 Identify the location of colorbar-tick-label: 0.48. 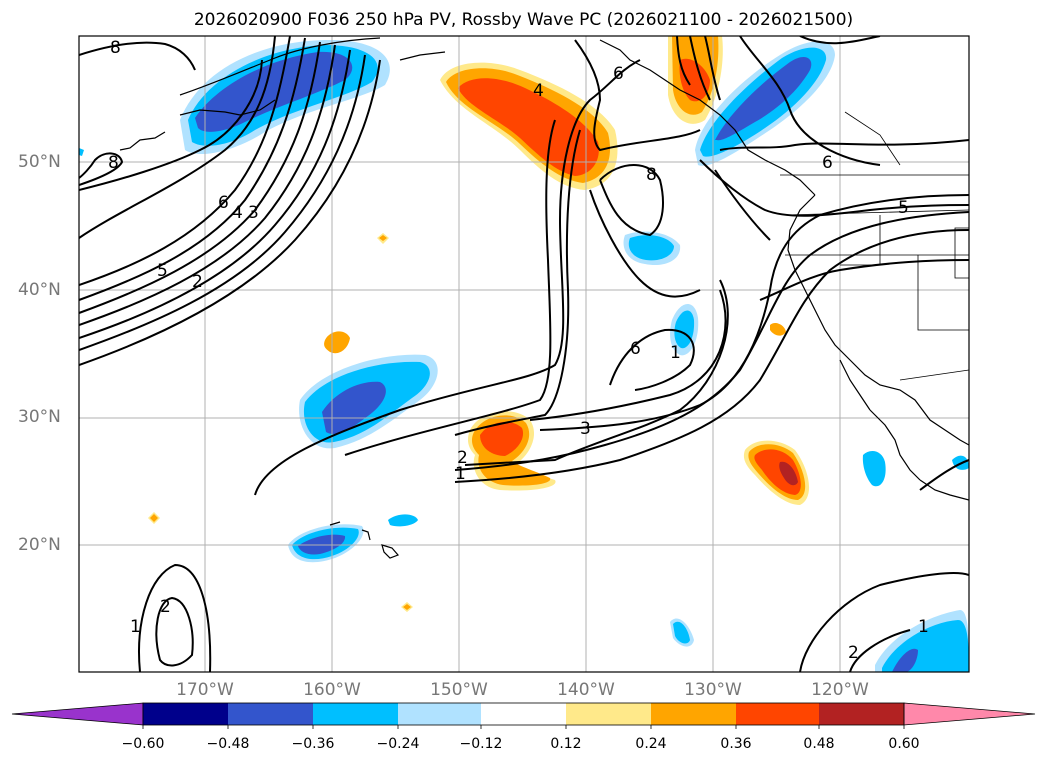
(819, 744).